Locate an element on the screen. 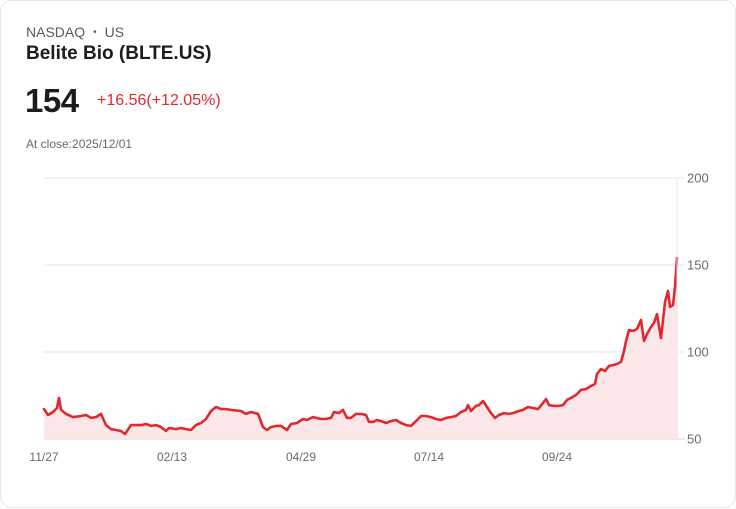 The width and height of the screenshot is (736, 509). exchange-name: NASDAQ is located at coordinates (56, 32).